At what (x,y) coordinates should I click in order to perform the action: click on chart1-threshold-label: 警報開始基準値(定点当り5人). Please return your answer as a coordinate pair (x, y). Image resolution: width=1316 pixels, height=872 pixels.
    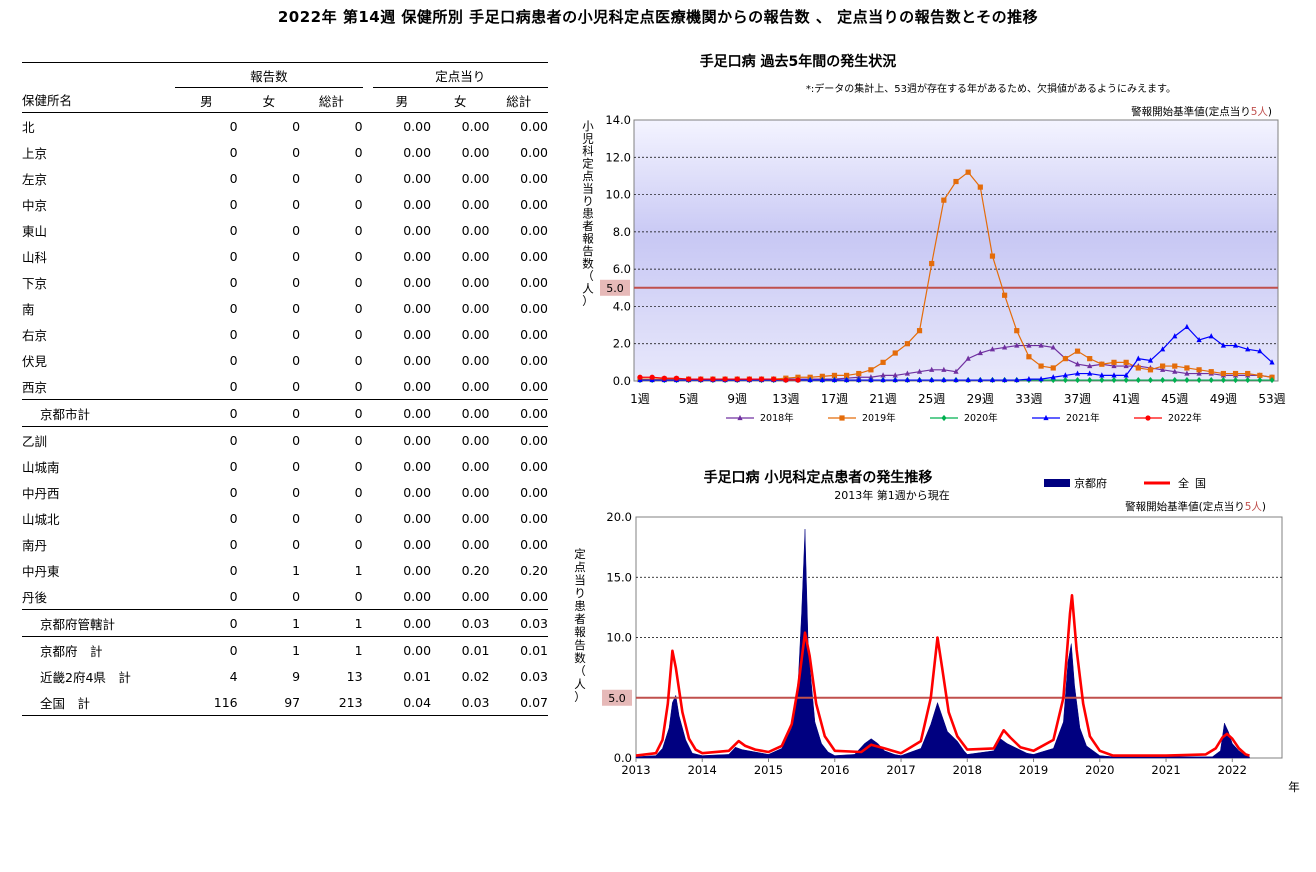
    Looking at the image, I should click on (1201, 111).